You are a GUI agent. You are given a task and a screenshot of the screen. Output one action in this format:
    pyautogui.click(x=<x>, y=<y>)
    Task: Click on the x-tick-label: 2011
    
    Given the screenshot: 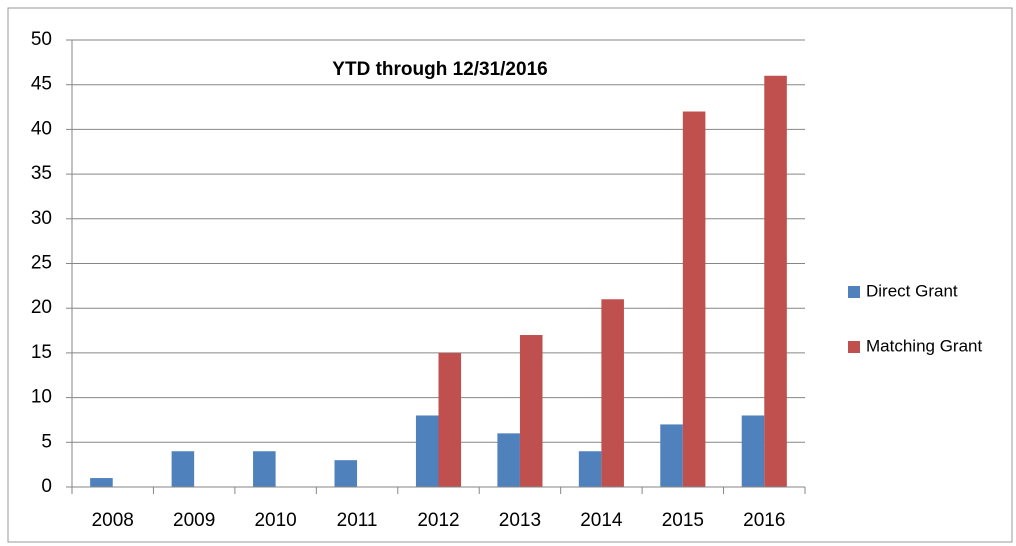 What is the action you would take?
    pyautogui.click(x=357, y=520)
    